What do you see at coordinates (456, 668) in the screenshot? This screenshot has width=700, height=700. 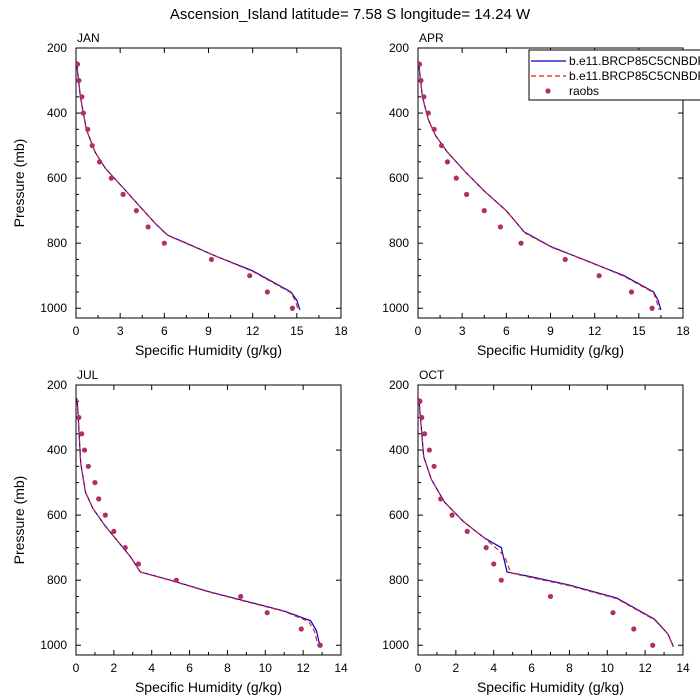 I see `x-tick-label: 2` at bounding box center [456, 668].